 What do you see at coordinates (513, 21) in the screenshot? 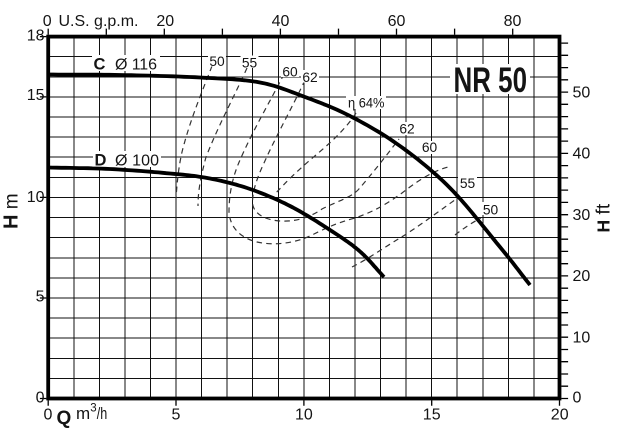
I see `svg-text: 80` at bounding box center [513, 21].